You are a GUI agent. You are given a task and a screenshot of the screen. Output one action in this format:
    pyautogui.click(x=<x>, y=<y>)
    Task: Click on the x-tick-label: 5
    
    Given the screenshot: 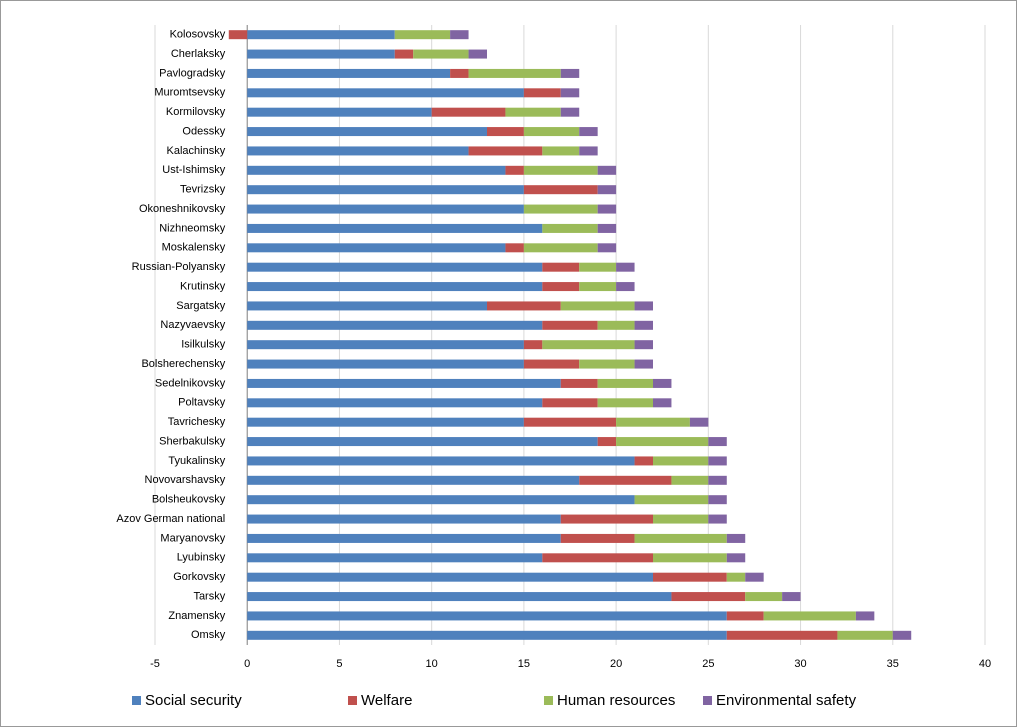 What is the action you would take?
    pyautogui.click(x=339, y=664)
    